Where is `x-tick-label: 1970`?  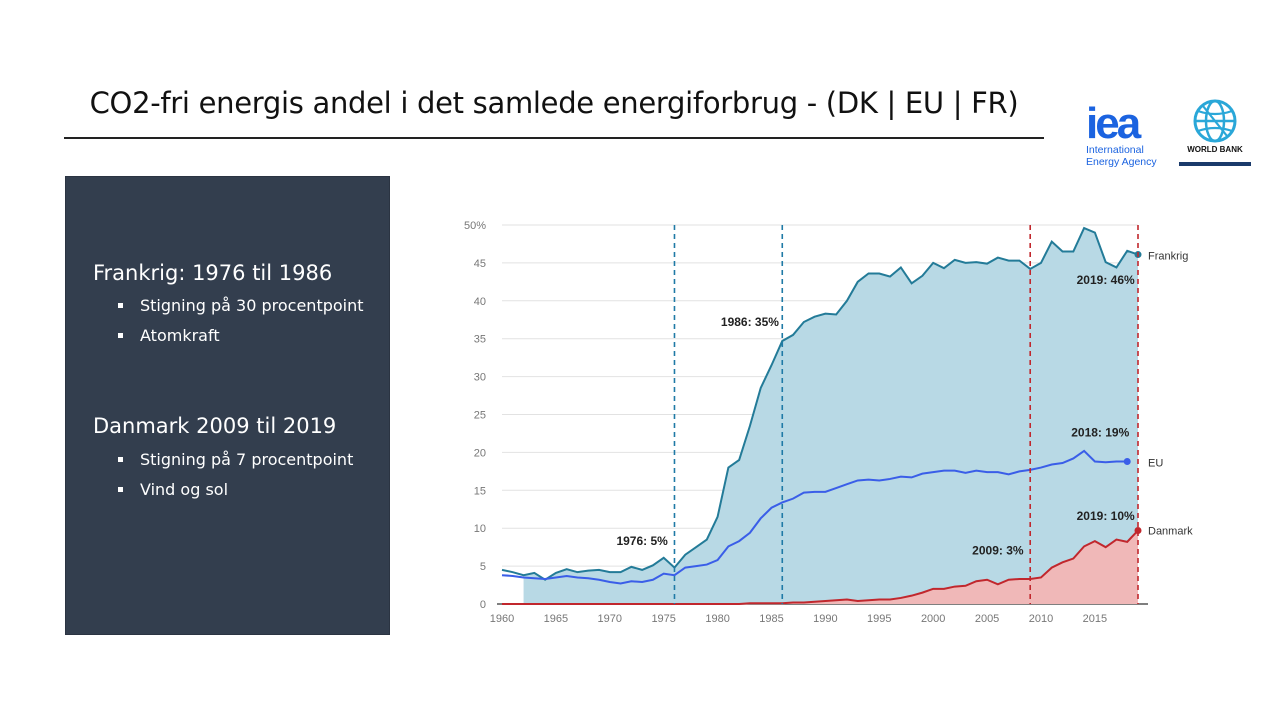 x-tick-label: 1970 is located at coordinates (610, 619).